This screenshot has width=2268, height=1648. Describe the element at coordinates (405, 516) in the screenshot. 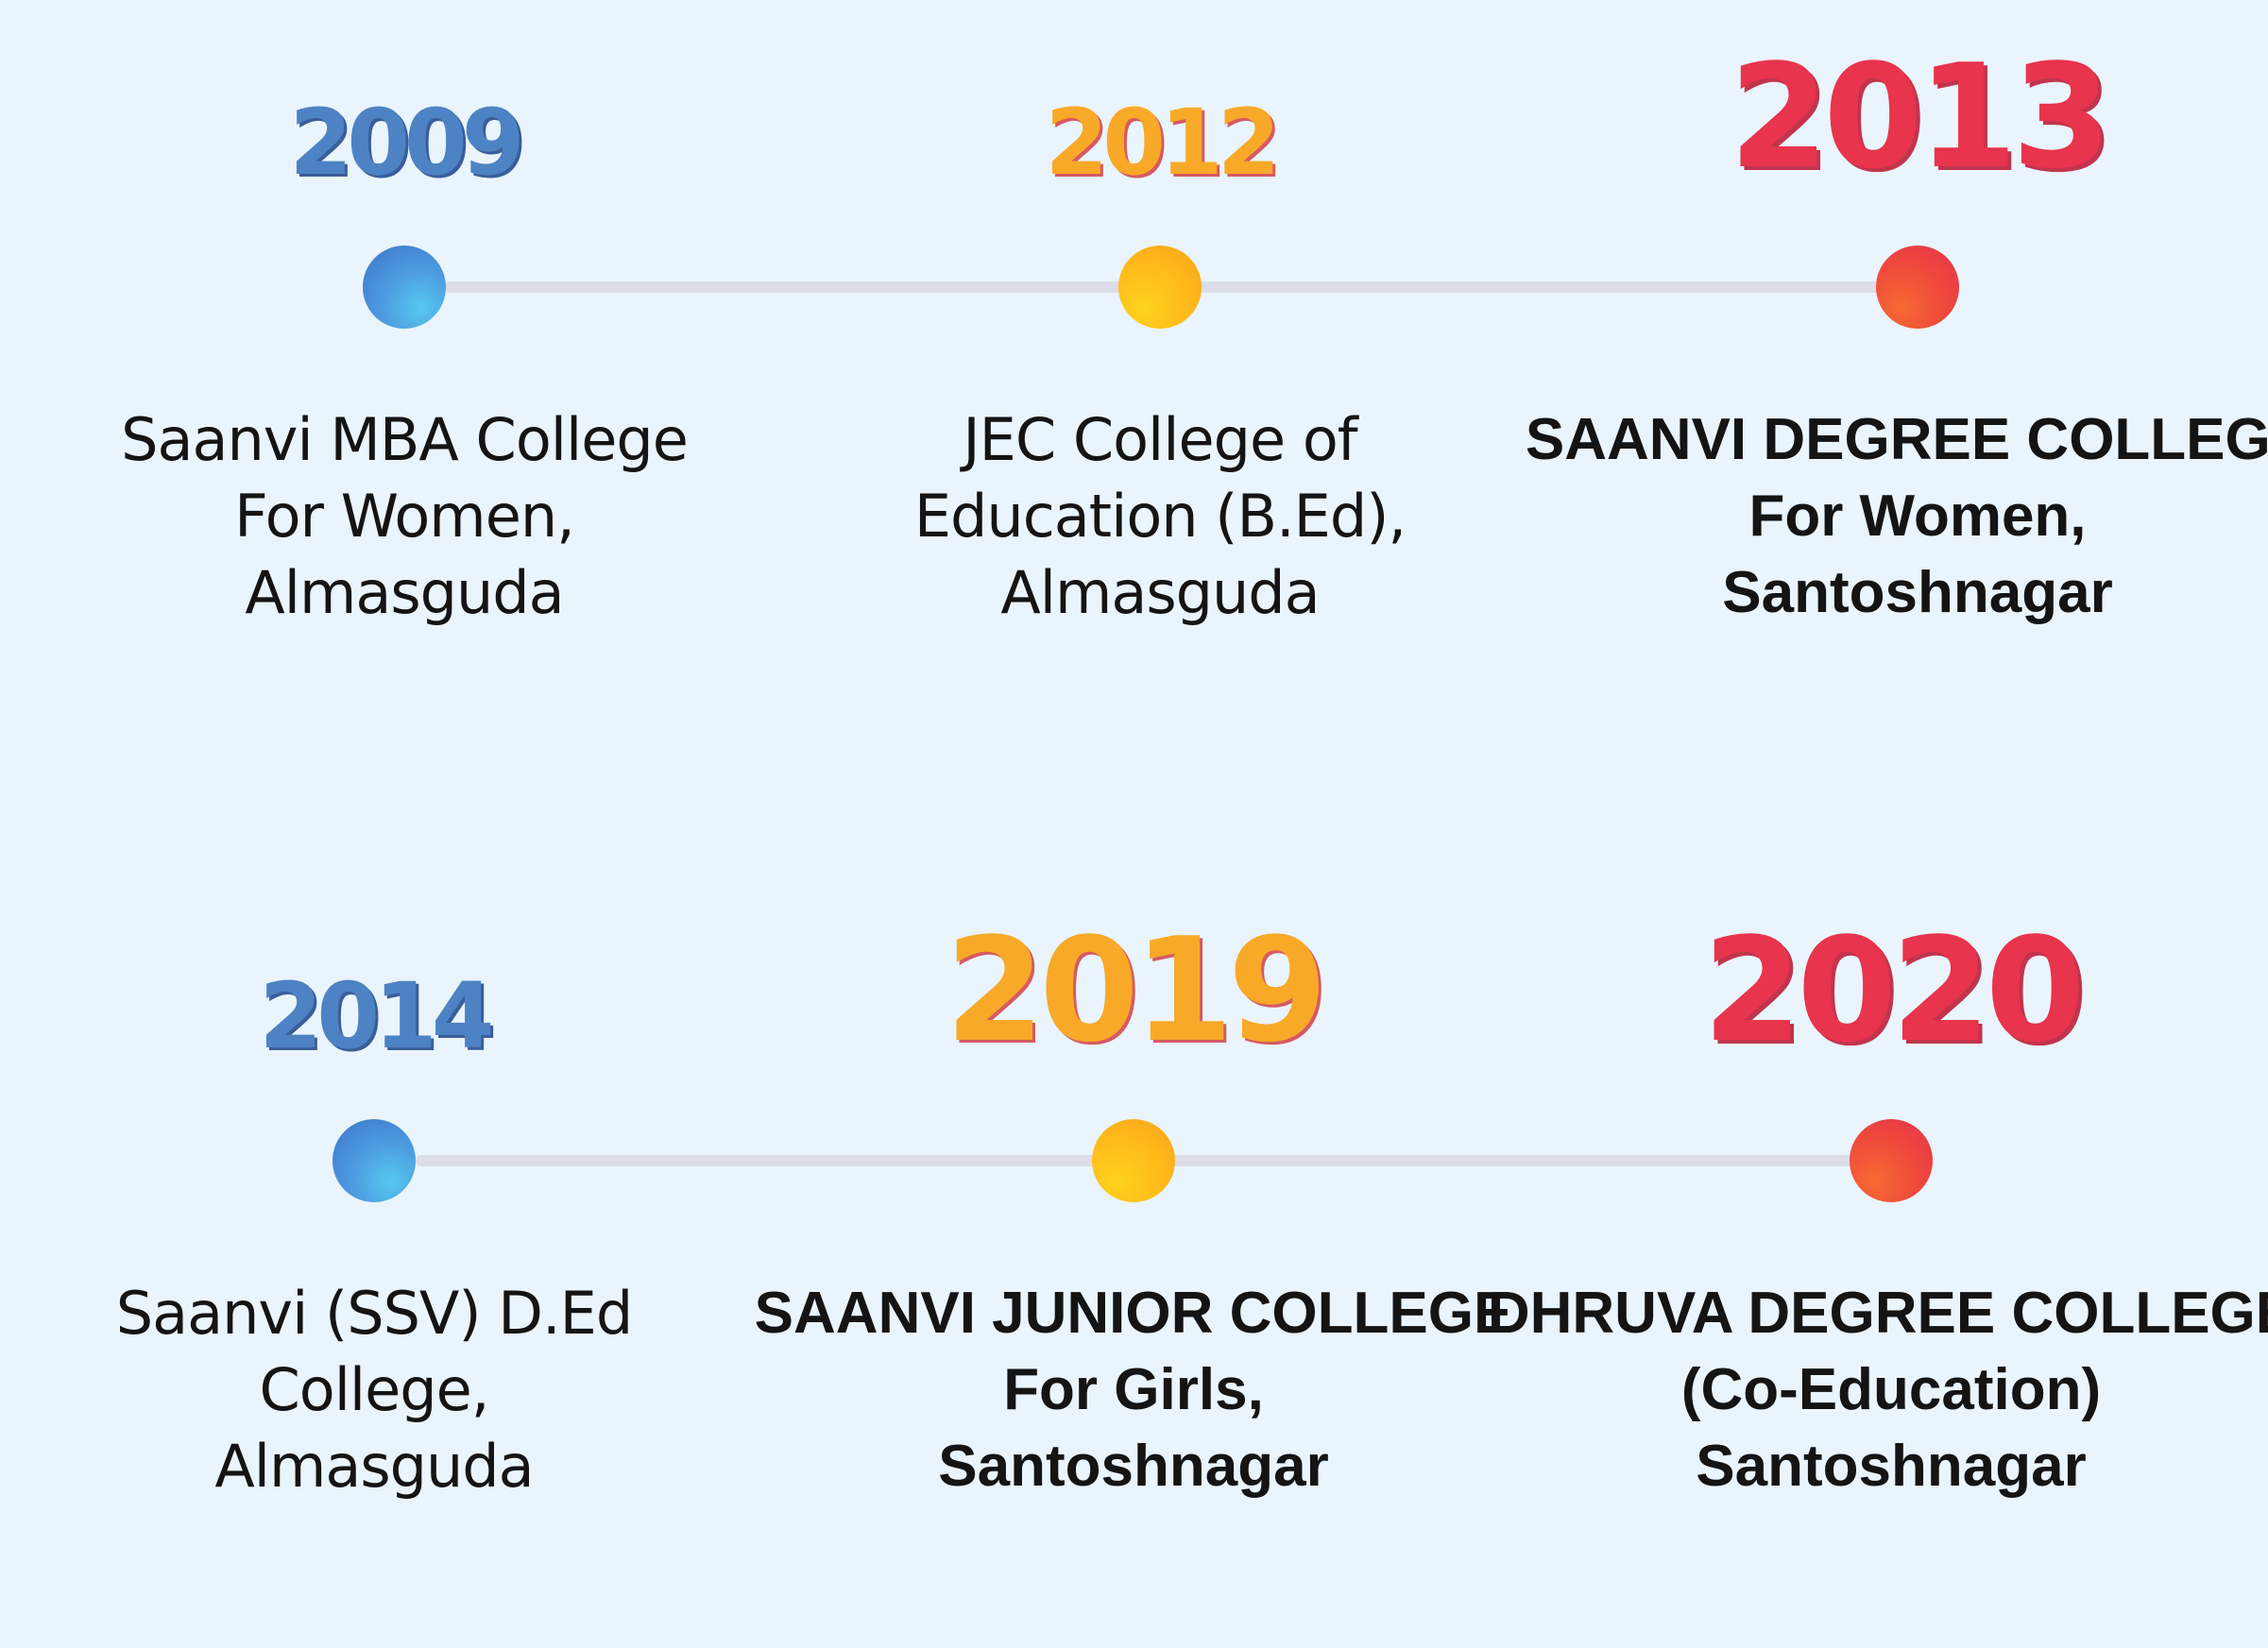

I see `milestone-description: Saanvi MBA College For Women, Almasguda` at that location.